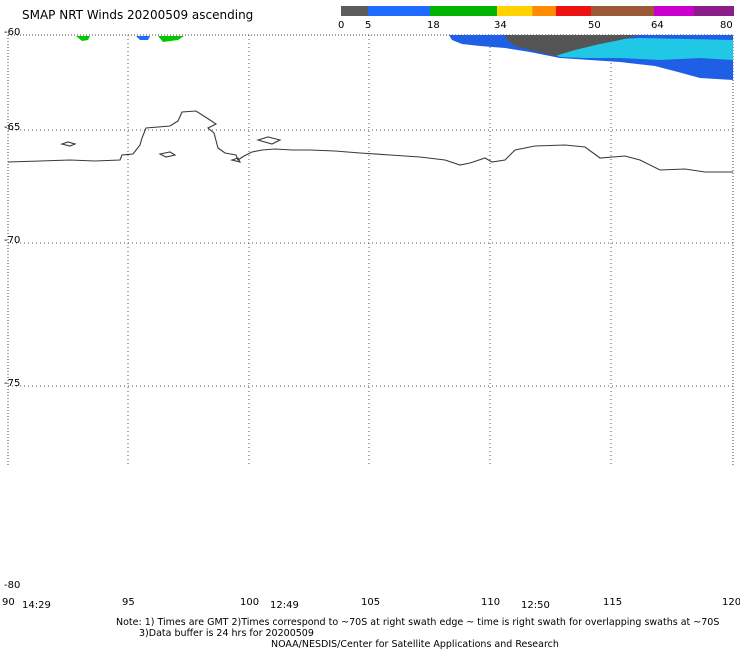 The image size is (740, 650). Describe the element at coordinates (12, 585) in the screenshot. I see `lat-label-80: -80` at that location.